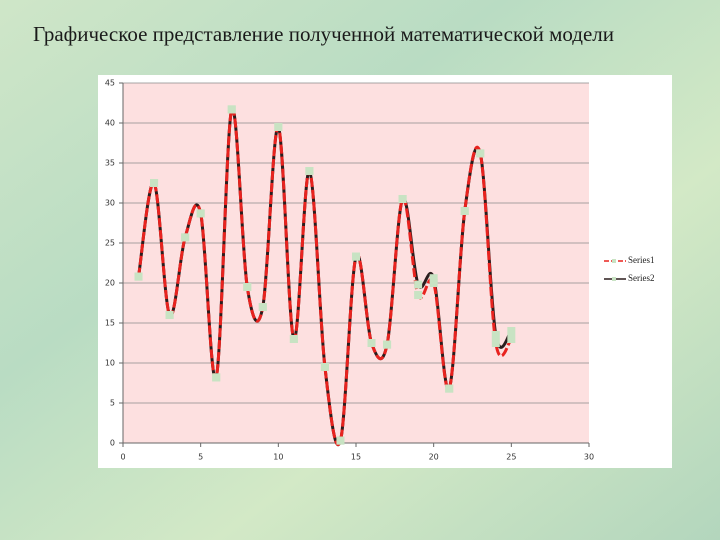 The width and height of the screenshot is (720, 540). I want to click on x-tick-label: 15, so click(356, 457).